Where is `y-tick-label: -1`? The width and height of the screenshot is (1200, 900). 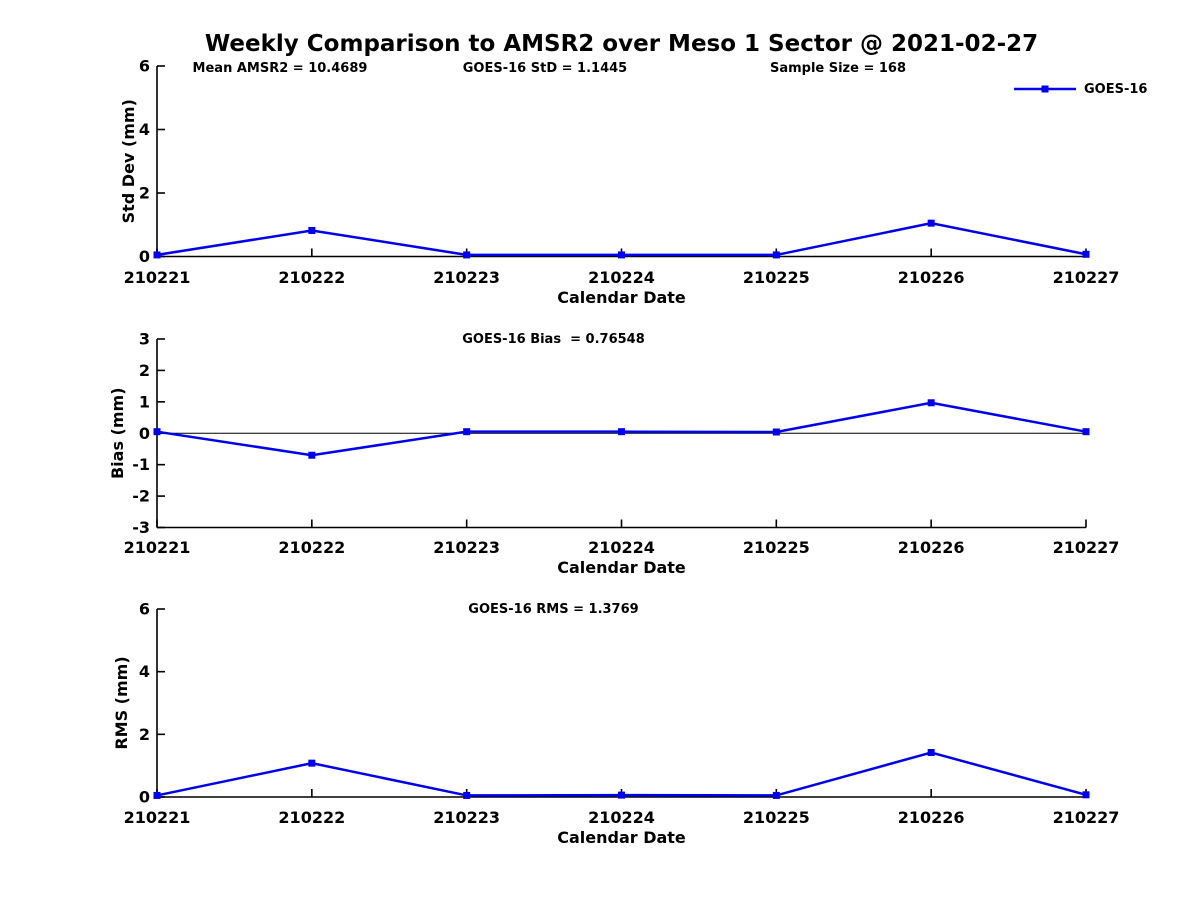
y-tick-label: -1 is located at coordinates (141, 464).